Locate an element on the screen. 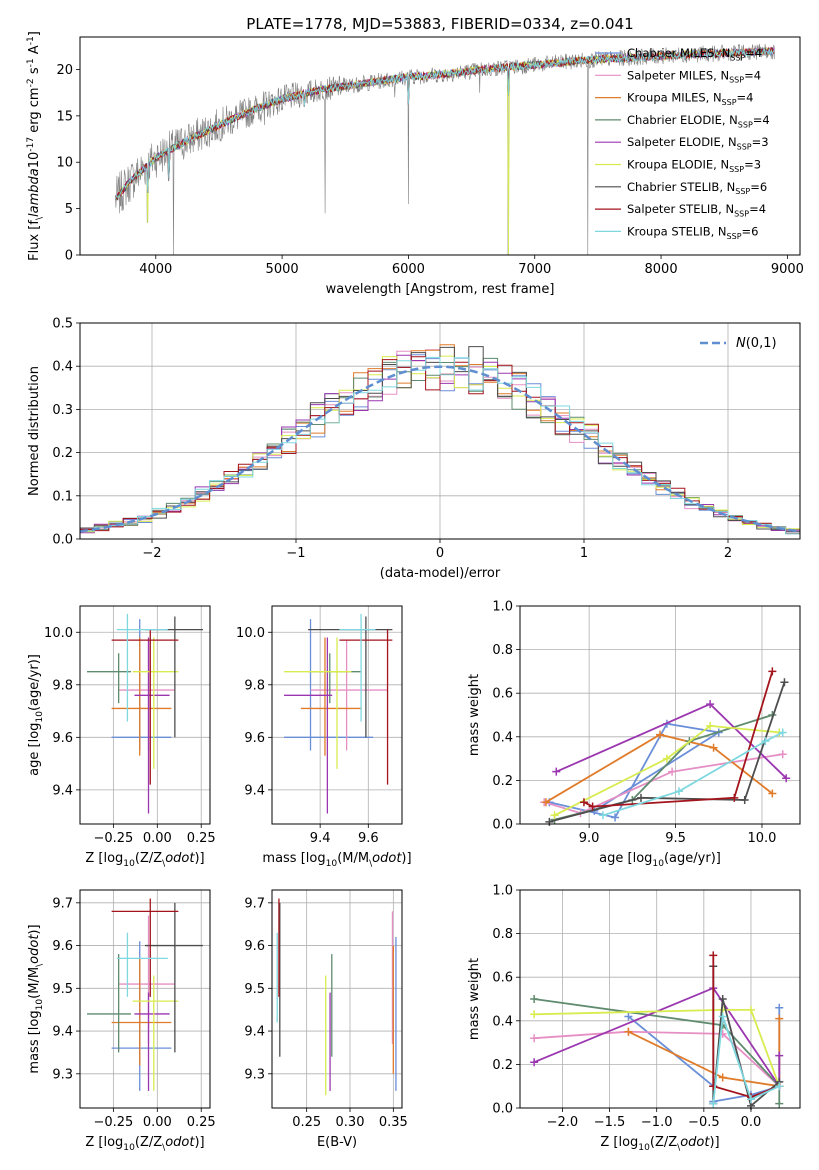  legend-label: Kroupa ELODIE, NSSP=3 is located at coordinates (694, 166).